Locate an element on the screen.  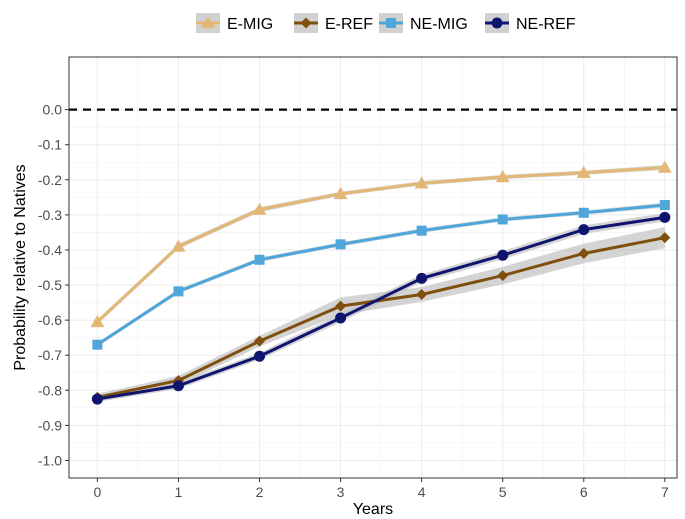
x-tick-label: 7 is located at coordinates (665, 492).